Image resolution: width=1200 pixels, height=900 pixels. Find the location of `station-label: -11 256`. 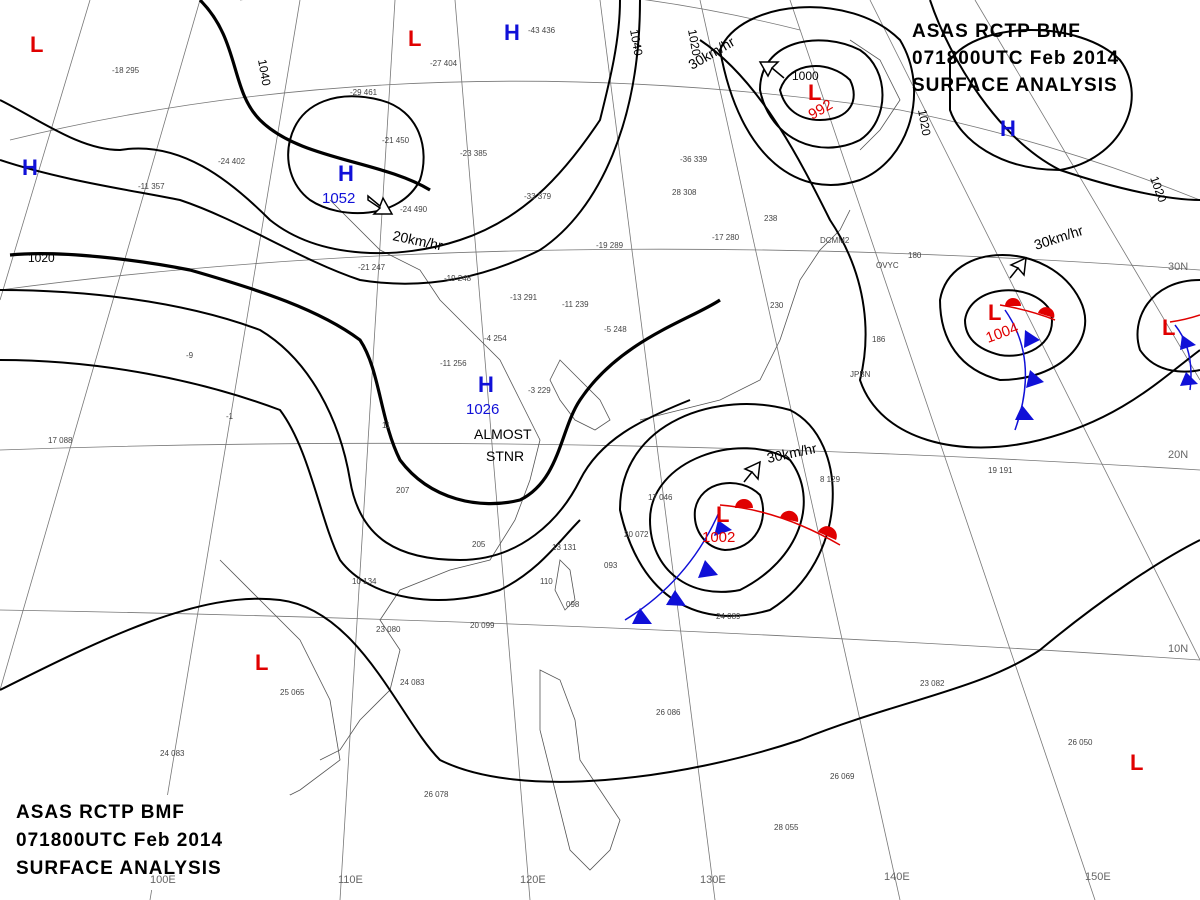

station-label: -11 256 is located at coordinates (453, 363).